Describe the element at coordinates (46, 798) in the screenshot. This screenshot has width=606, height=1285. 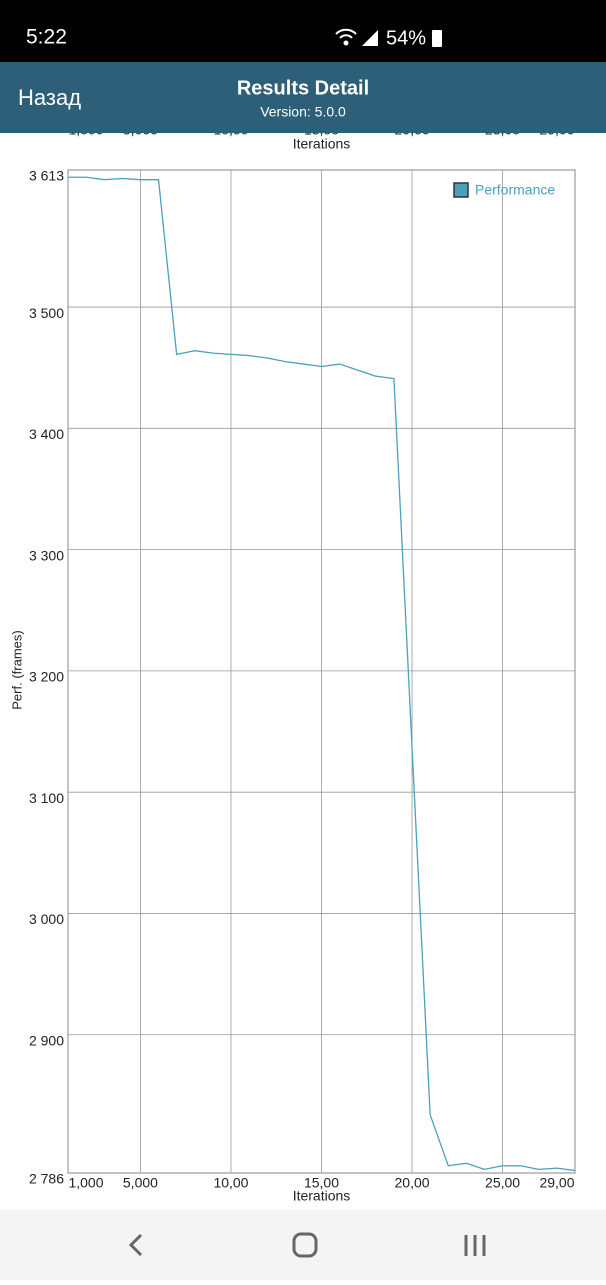
I see `y-tick-label: 3 100` at that location.